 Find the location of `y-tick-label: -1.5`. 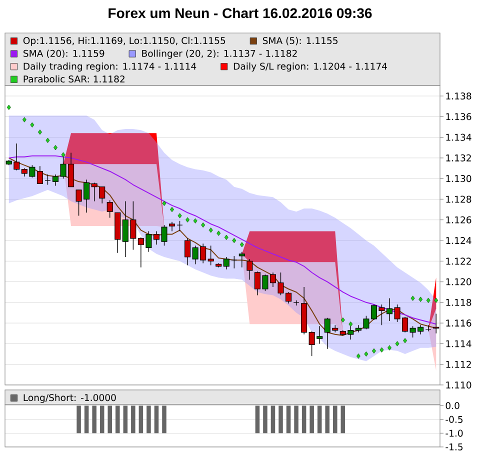

y-tick-label: -1.5 is located at coordinates (454, 447).